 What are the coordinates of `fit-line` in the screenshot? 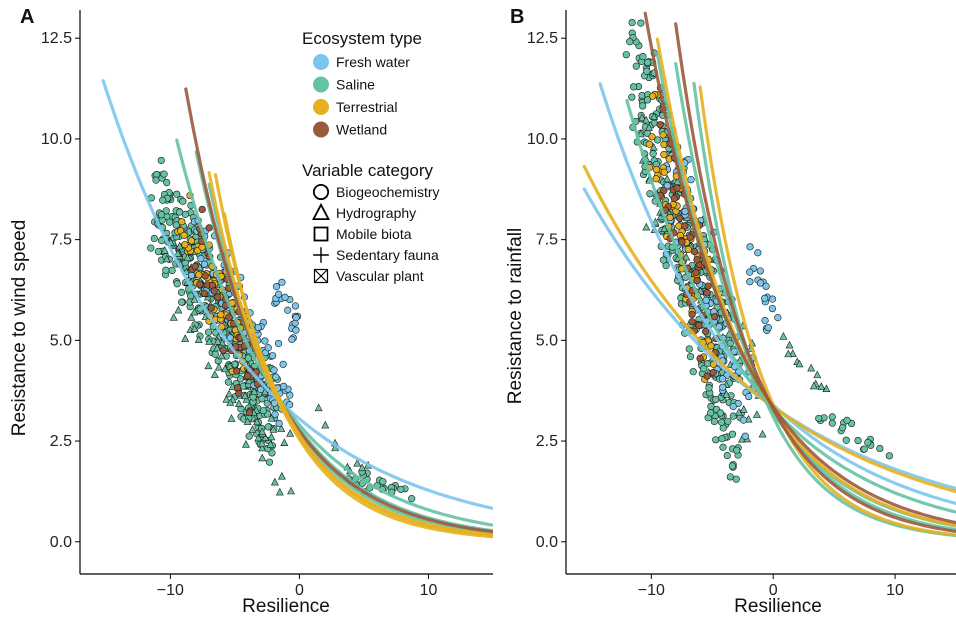 It's located at (357, 375).